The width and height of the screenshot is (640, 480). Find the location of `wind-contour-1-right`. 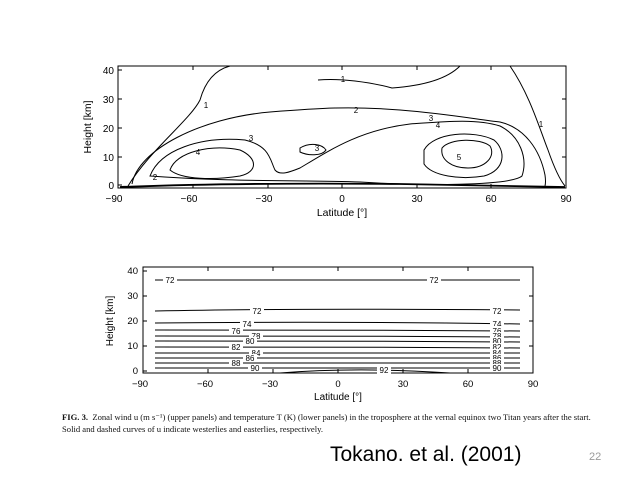

wind-contour-1-right is located at coordinates (537, 126).